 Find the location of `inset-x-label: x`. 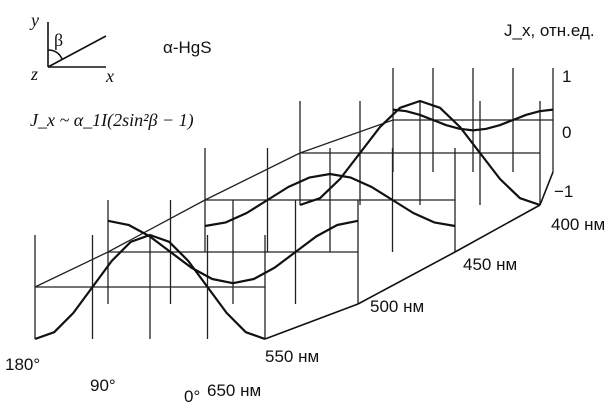

inset-x-label: x is located at coordinates (109, 76).